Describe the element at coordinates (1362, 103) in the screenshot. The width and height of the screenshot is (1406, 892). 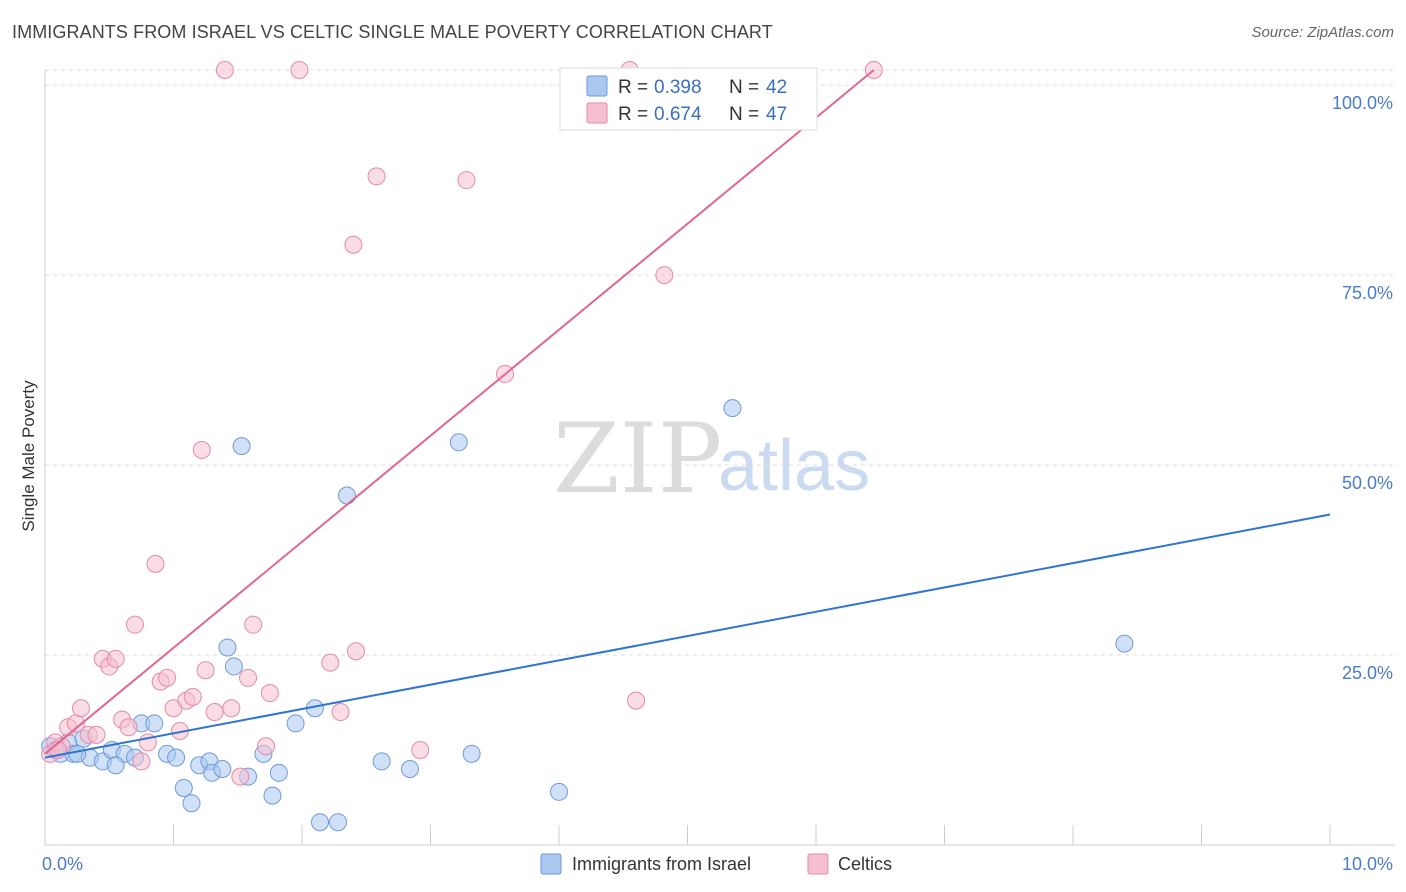
I see `y-tick-label: 100.0%` at that location.